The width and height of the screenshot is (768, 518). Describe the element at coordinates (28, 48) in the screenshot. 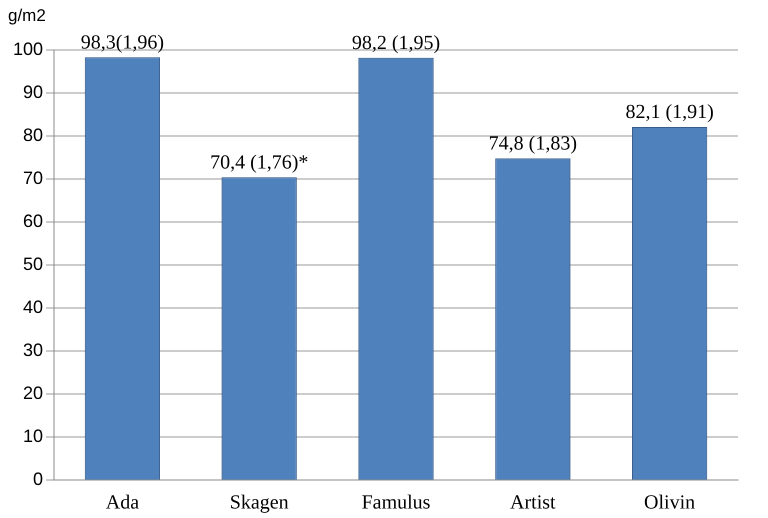

I see `y-tick-label: 100` at that location.